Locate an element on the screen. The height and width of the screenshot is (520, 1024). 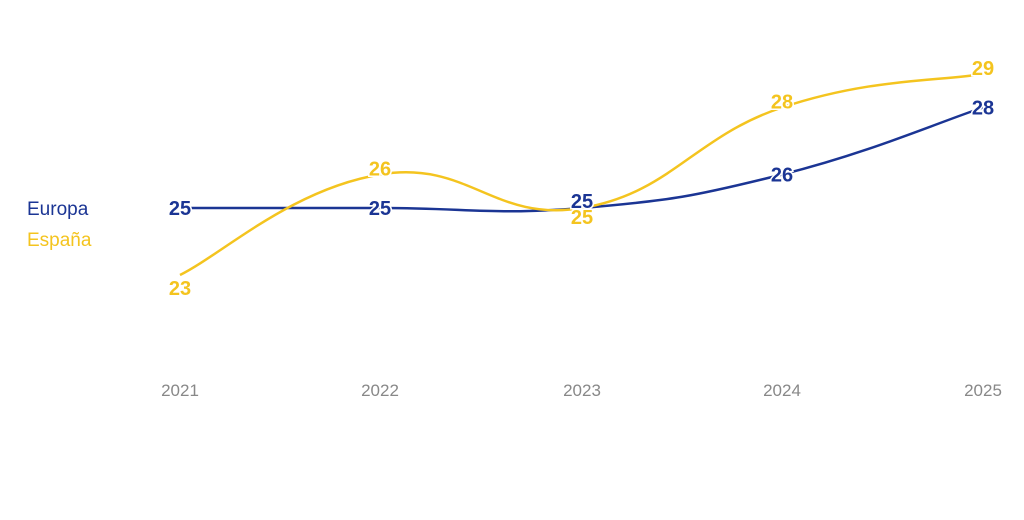
data-label-espana-2024: 28 is located at coordinates (782, 103).